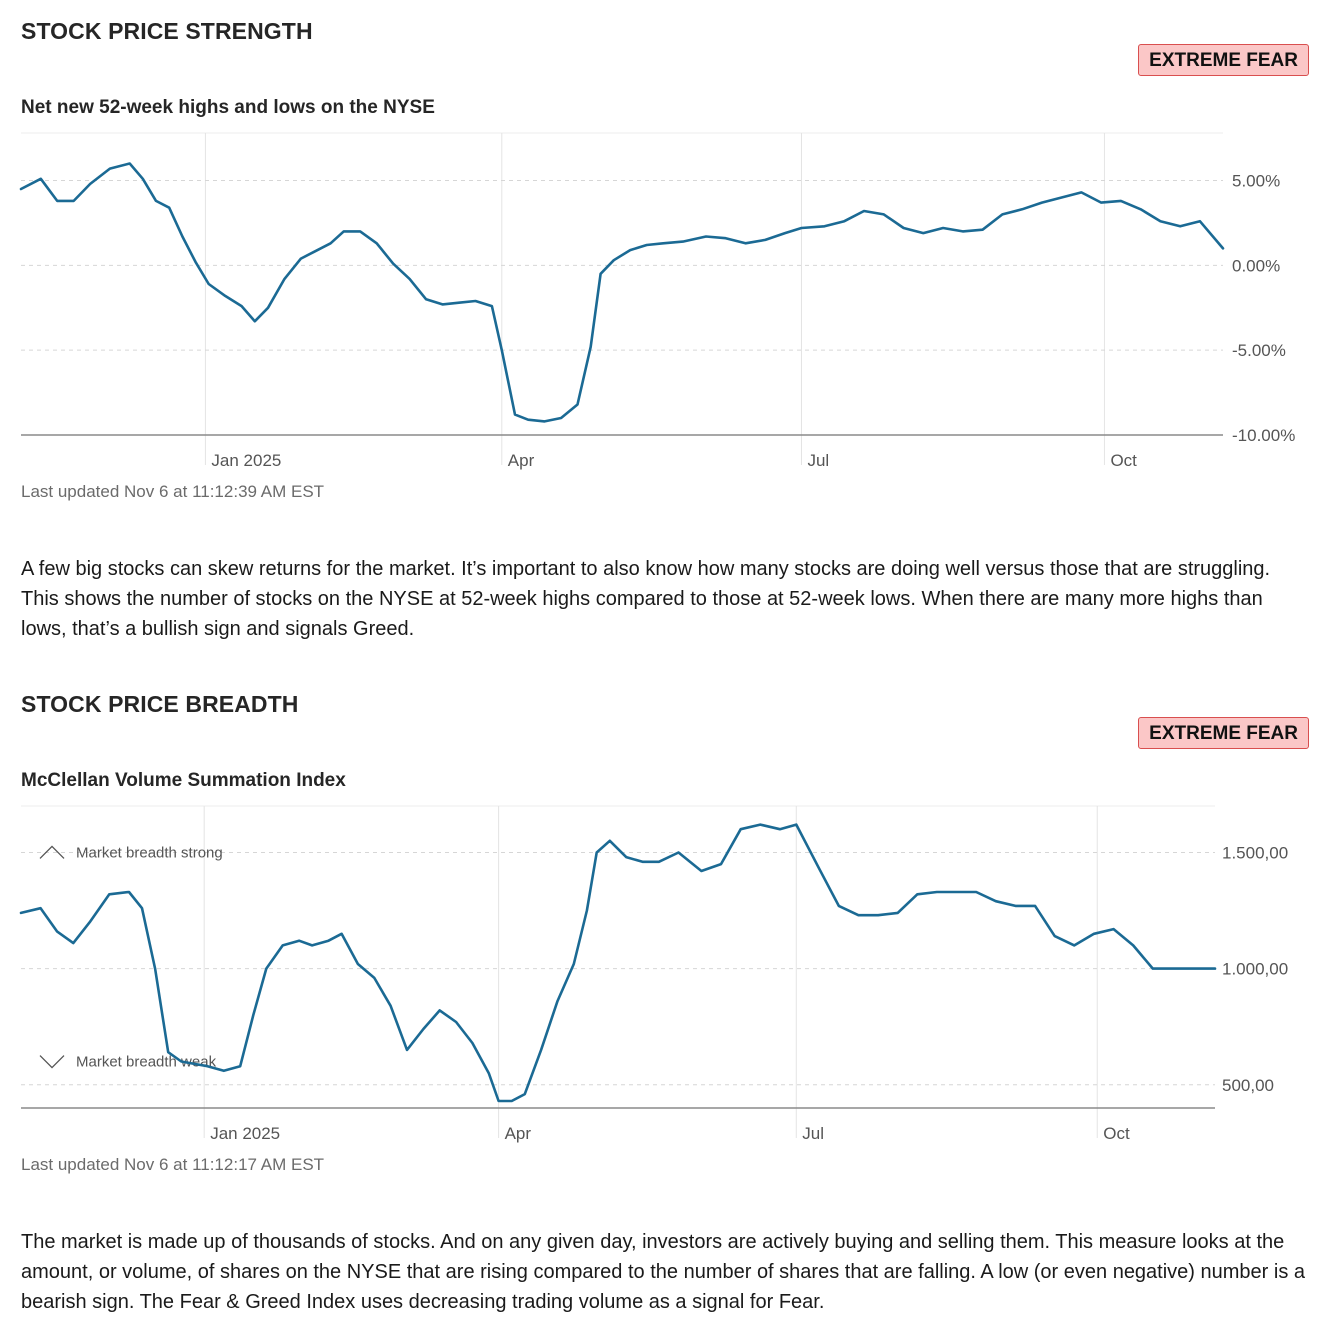 The image size is (1329, 1335). What do you see at coordinates (1116, 1133) in the screenshot?
I see `breadth-x-tick-label: Oct` at bounding box center [1116, 1133].